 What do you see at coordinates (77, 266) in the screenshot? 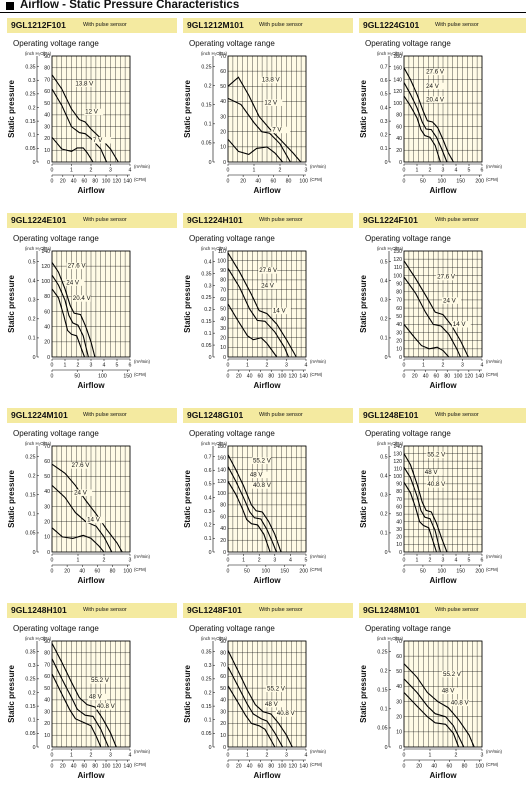
I see `series-label: 27.6 V` at bounding box center [77, 266].